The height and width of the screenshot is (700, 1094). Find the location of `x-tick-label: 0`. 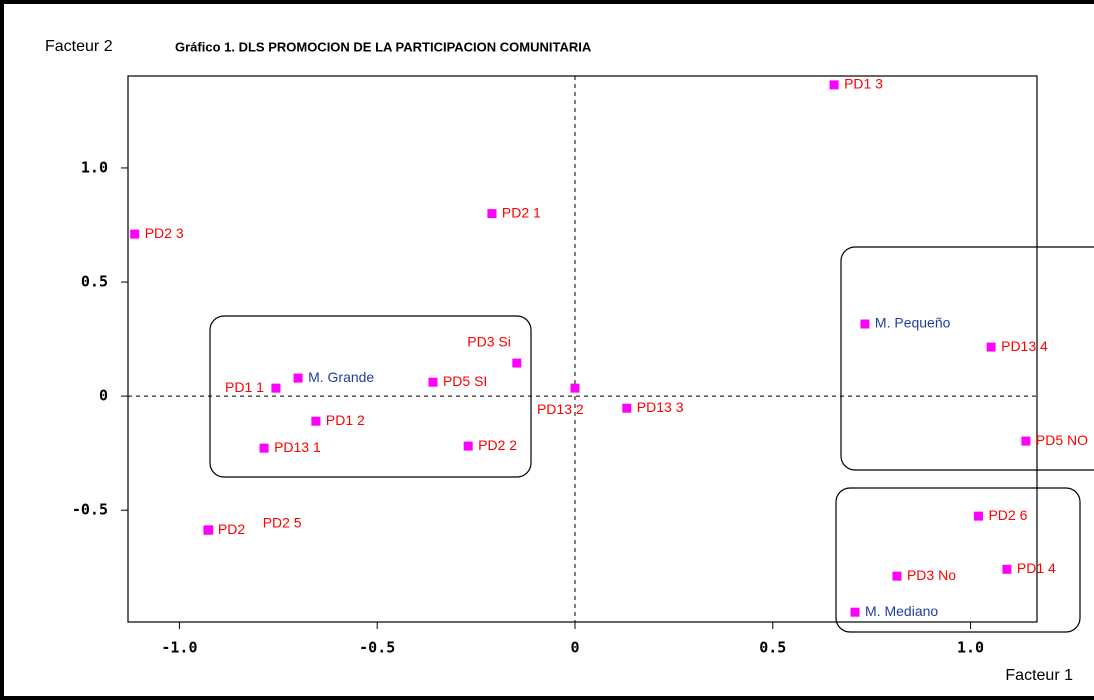

x-tick-label: 0 is located at coordinates (574, 648).